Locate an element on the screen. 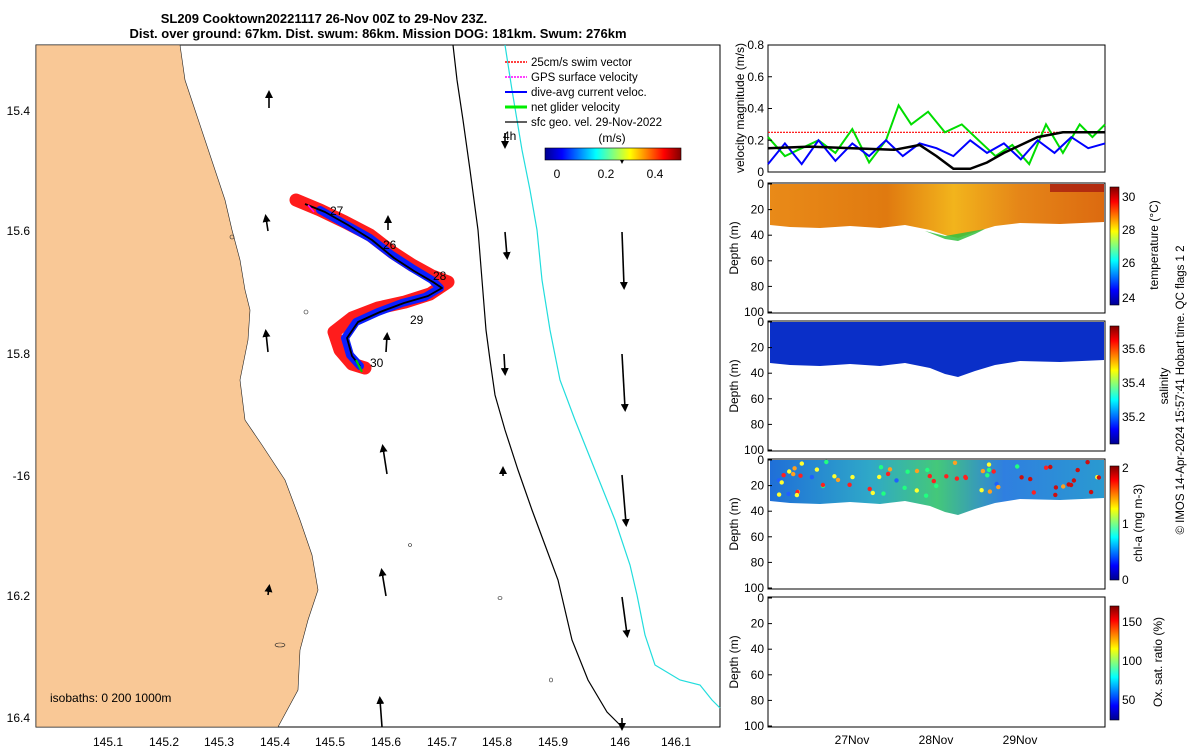 This screenshot has height=750, width=1200. legend-label: 25cm/s swim vector is located at coordinates (581, 63).